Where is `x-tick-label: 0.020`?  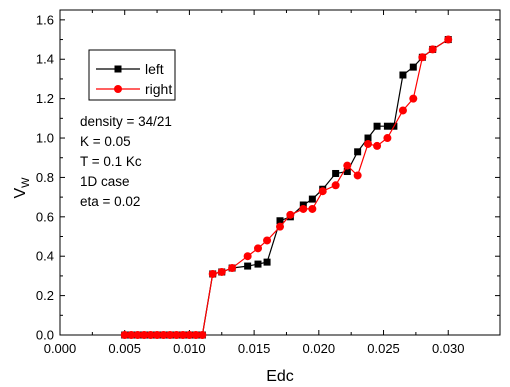 x-tick-label: 0.020 is located at coordinates (319, 348).